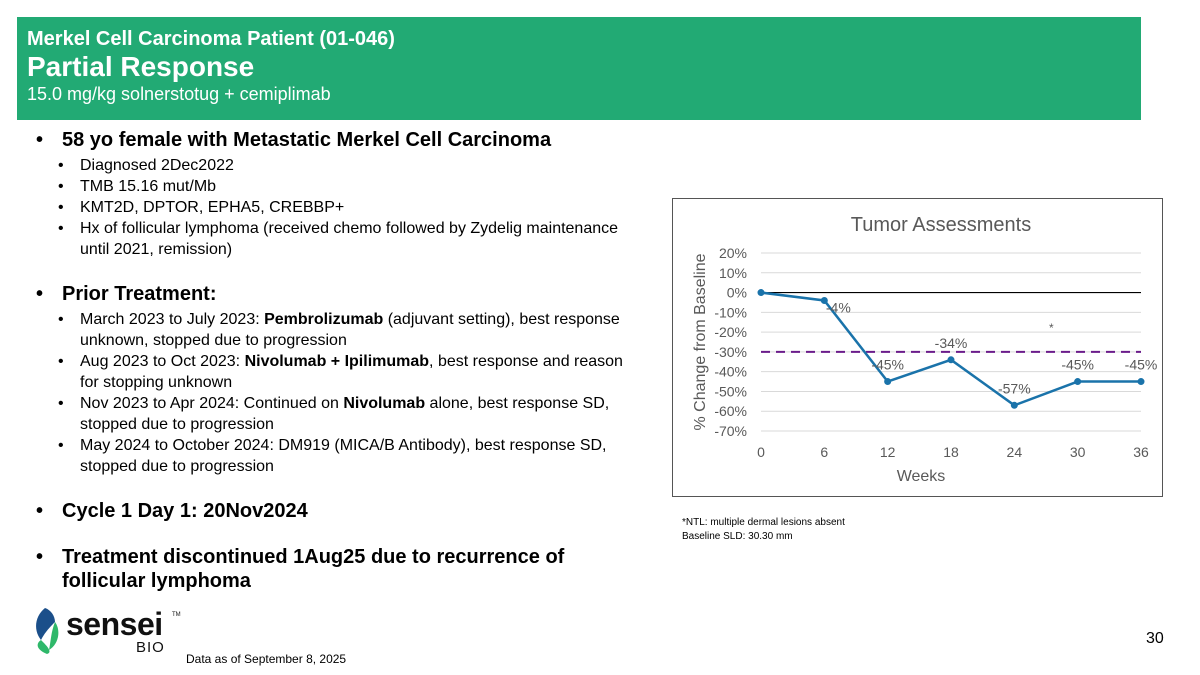 The height and width of the screenshot is (675, 1200). I want to click on list-item: KMT2D, DPTOR, EPHA5, CREBBP+, so click(334, 207).